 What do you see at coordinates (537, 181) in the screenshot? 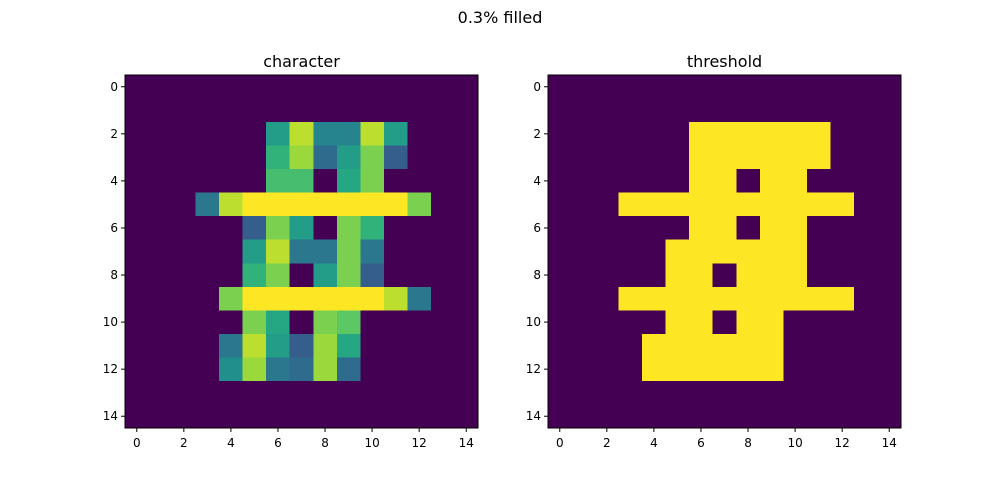
I see `y-tick-label: 4` at bounding box center [537, 181].